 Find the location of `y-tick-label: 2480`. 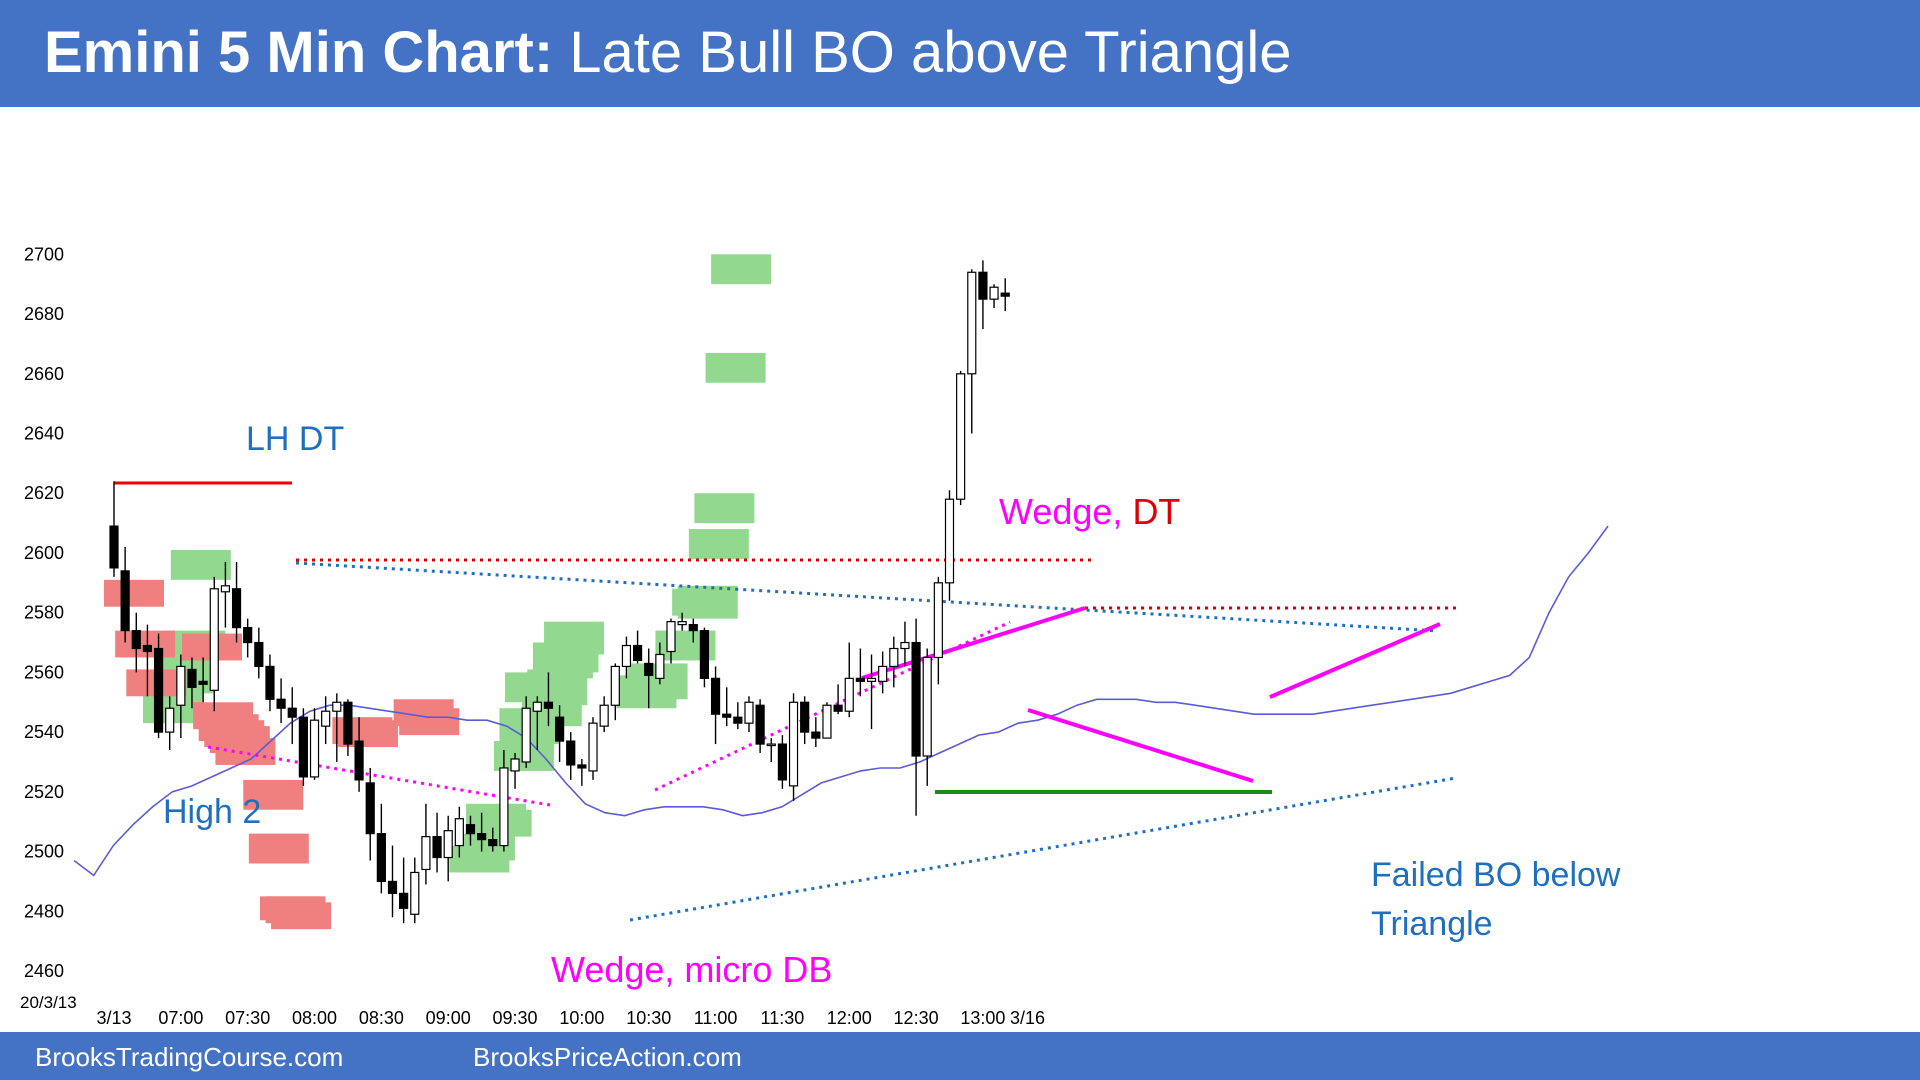

y-tick-label: 2480 is located at coordinates (44, 911).